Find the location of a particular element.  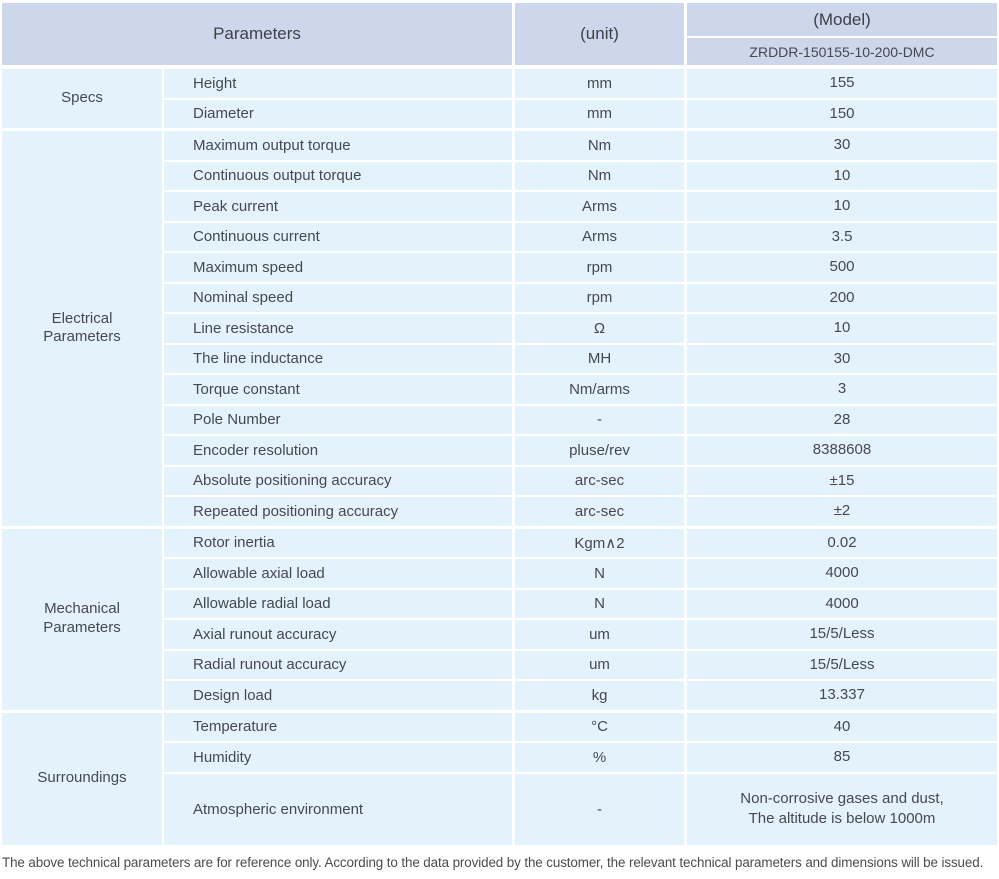

param-cell: Encoder resolution is located at coordinates (338, 450).